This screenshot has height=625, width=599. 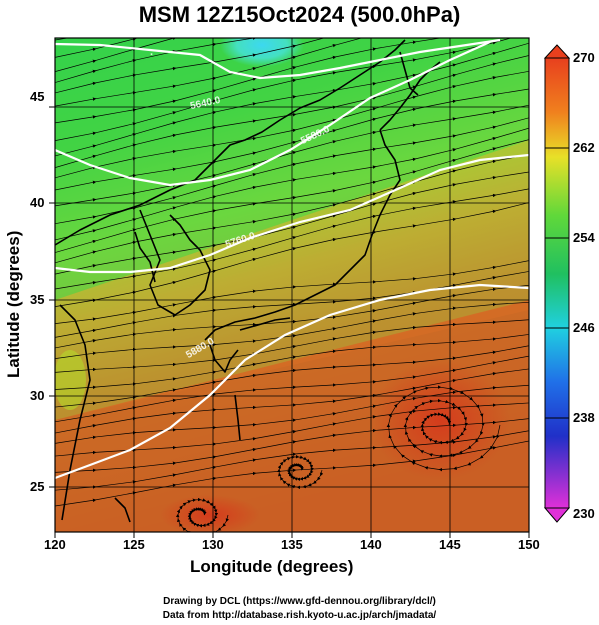 What do you see at coordinates (371, 544) in the screenshot?
I see `x-tick-label: 140` at bounding box center [371, 544].